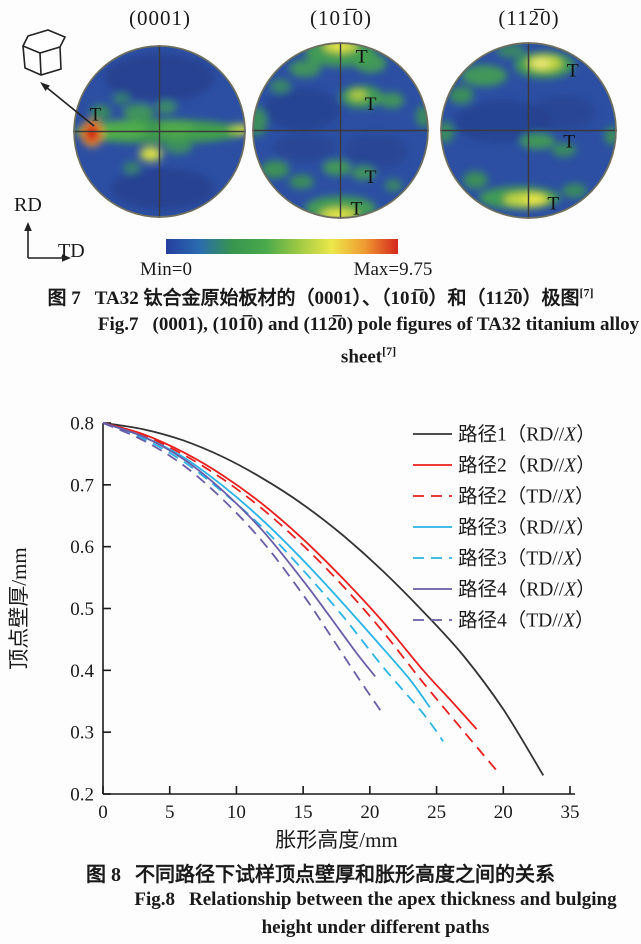  What do you see at coordinates (436, 812) in the screenshot?
I see `x-tick-label: 25` at bounding box center [436, 812].